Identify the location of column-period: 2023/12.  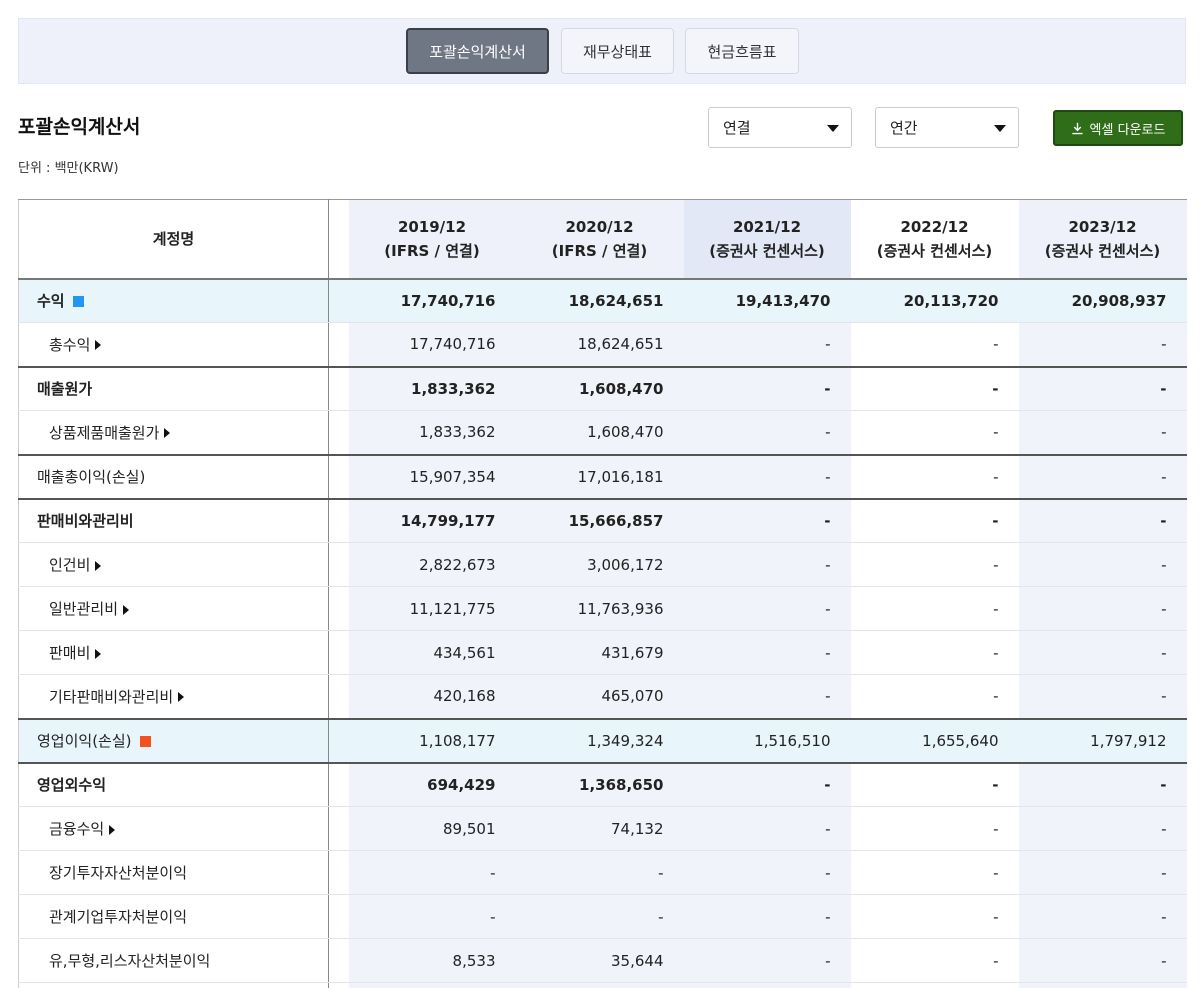
(1102, 226).